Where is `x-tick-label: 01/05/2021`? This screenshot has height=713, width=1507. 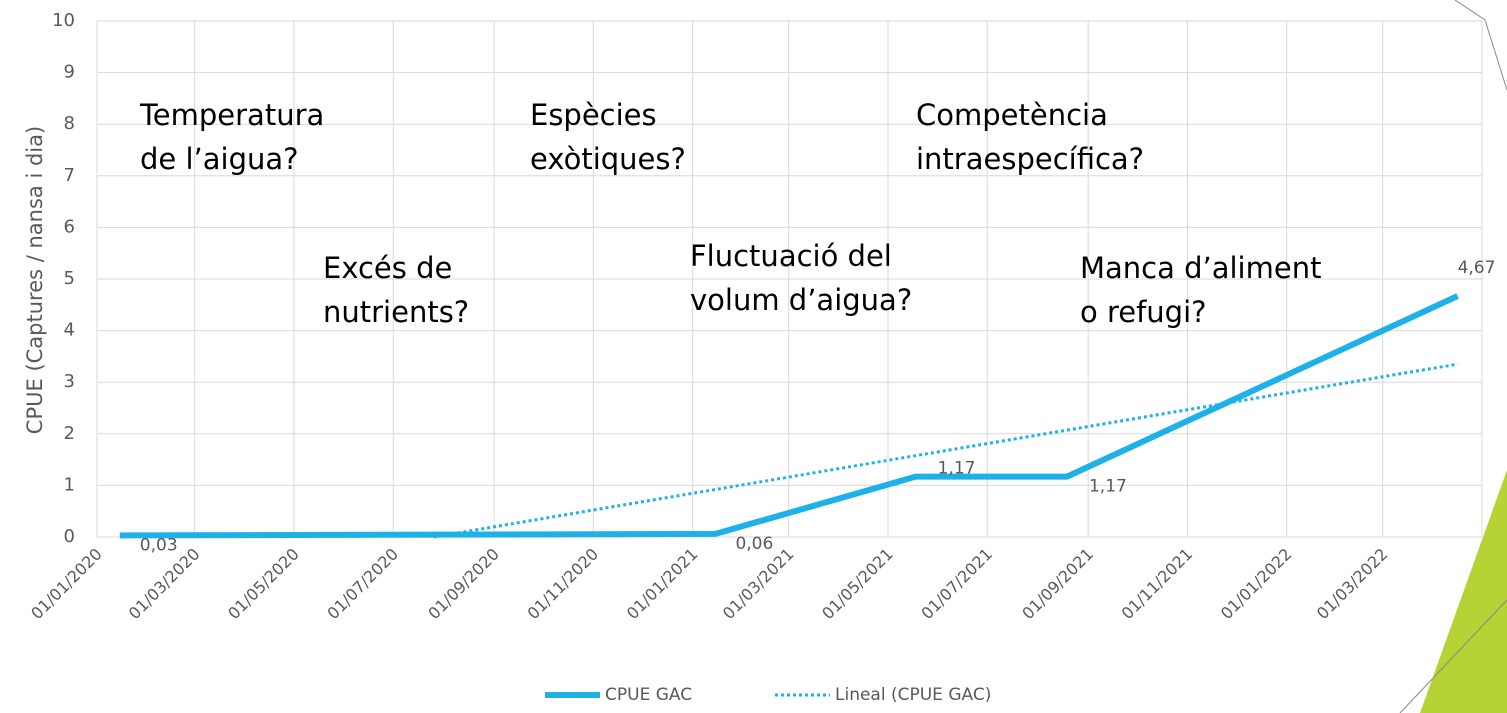
x-tick-label: 01/05/2021 is located at coordinates (857, 583).